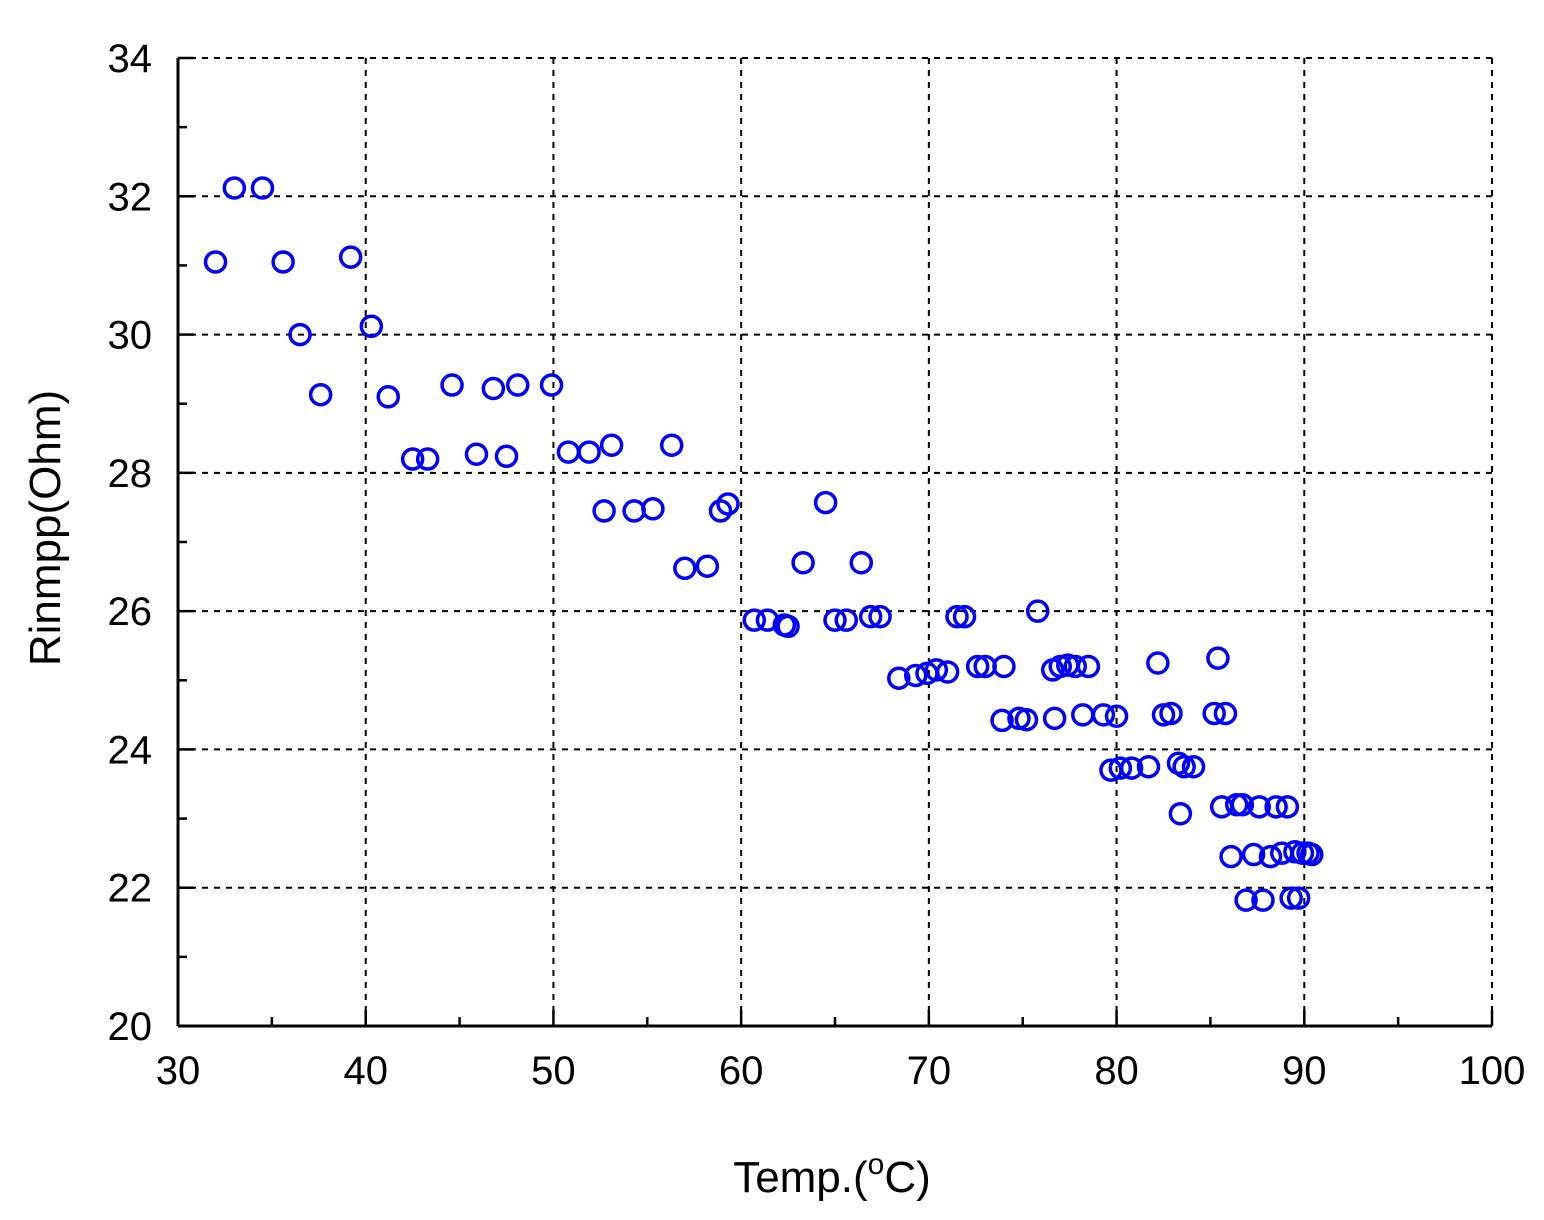  Describe the element at coordinates (1492, 1071) in the screenshot. I see `x-tick-label: 100` at that location.